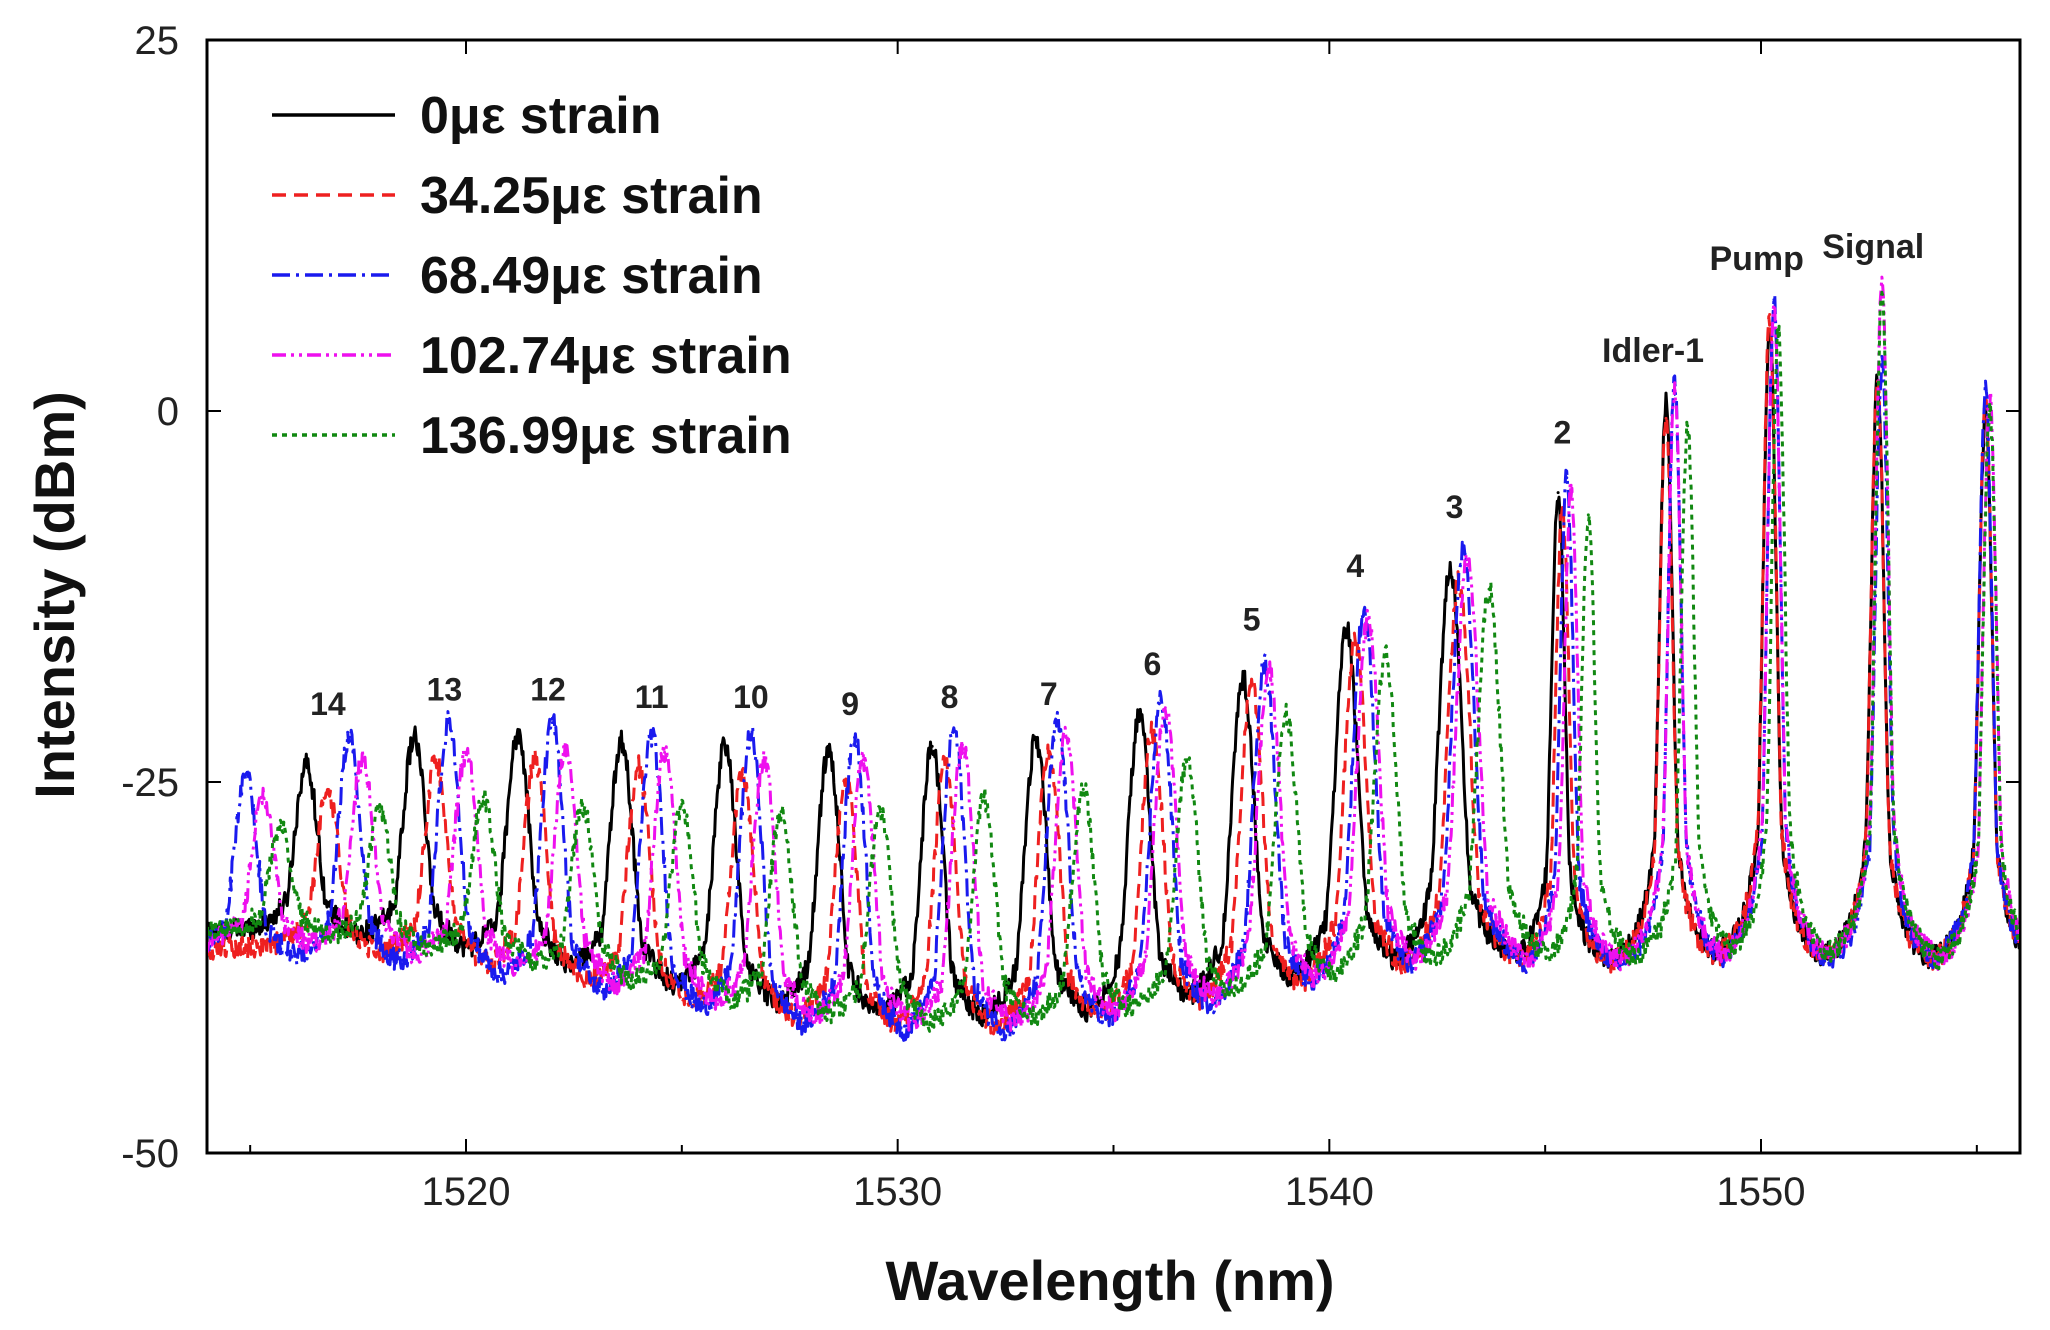  What do you see at coordinates (445, 689) in the screenshot?
I see `peak-annotation: 13` at bounding box center [445, 689].